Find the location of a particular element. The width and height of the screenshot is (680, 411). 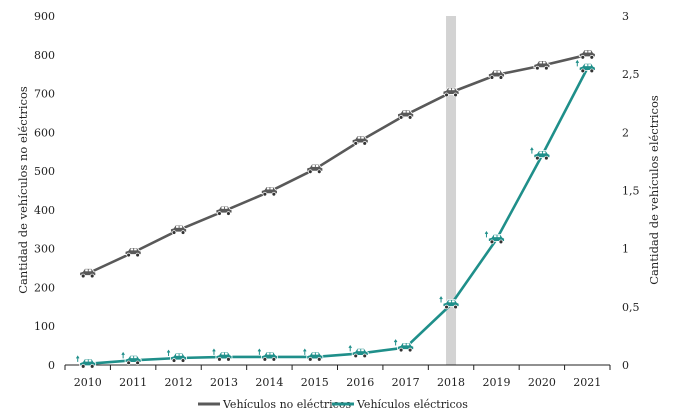

y-left-tick-label: 500 is located at coordinates (44, 171).